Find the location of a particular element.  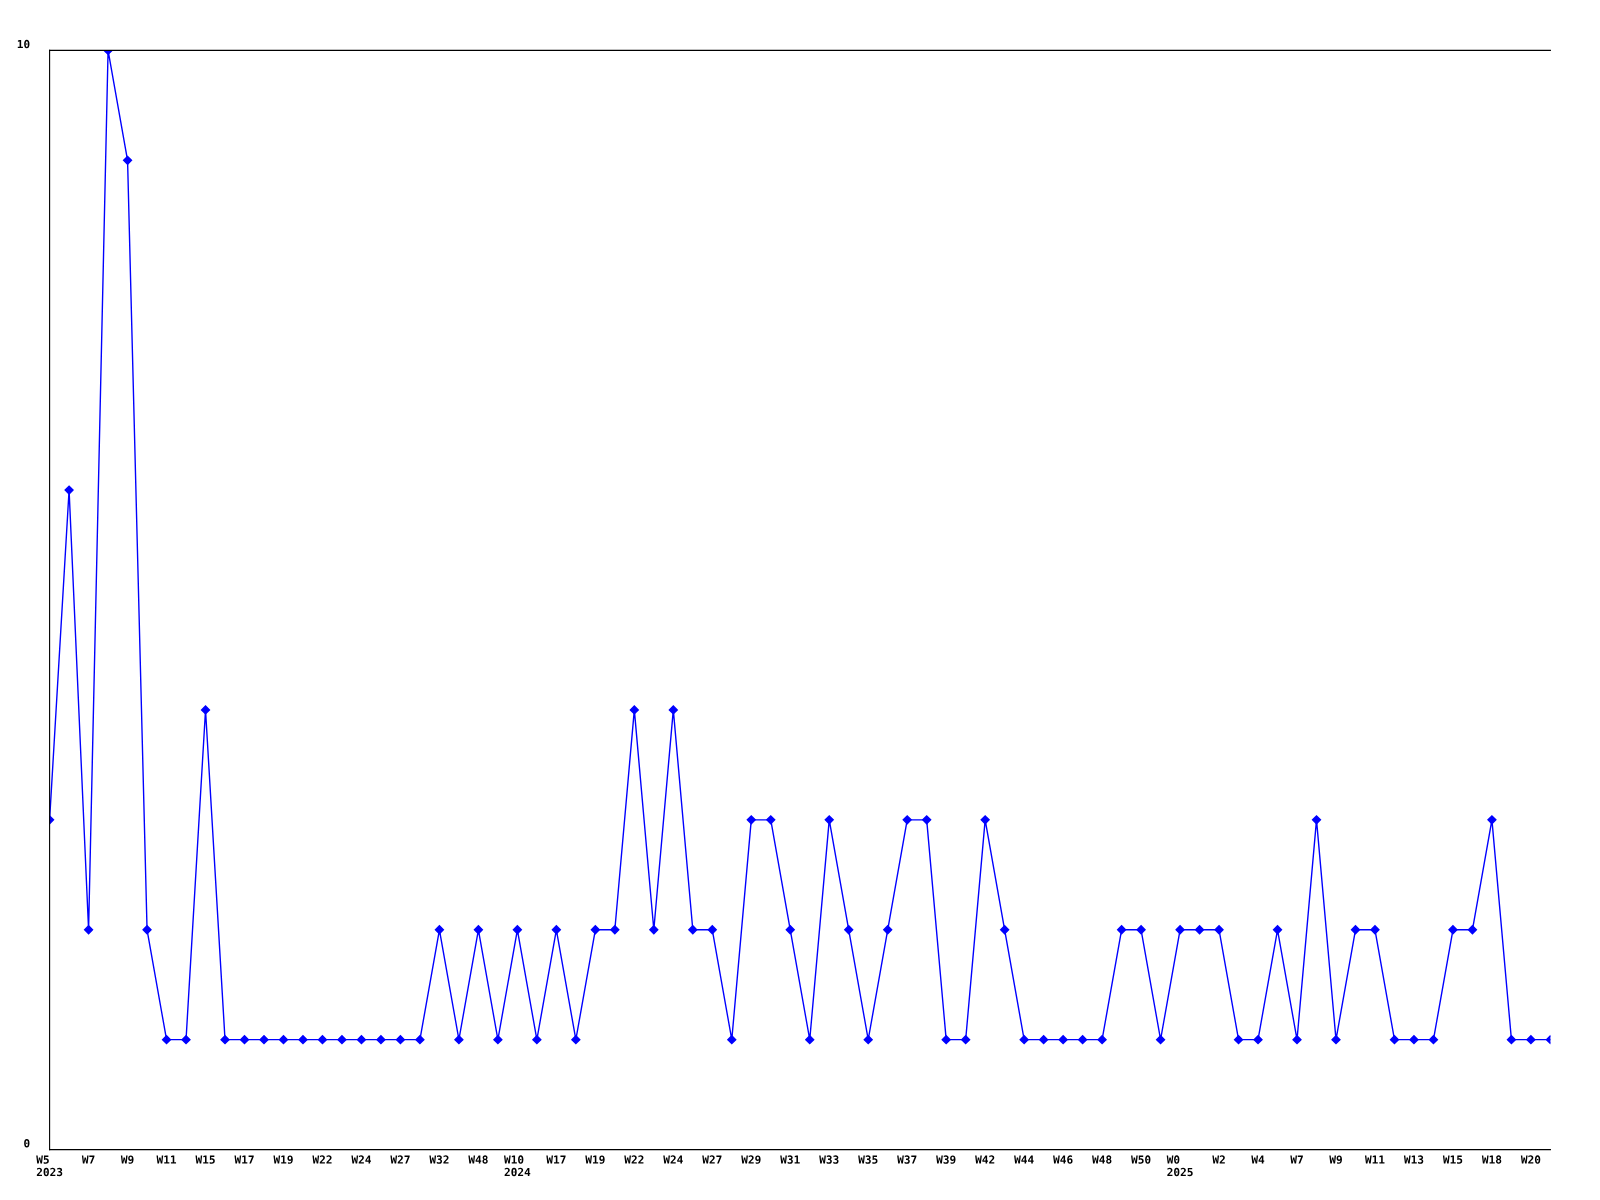

x-tick-label: W2 is located at coordinates (1218, 1159).